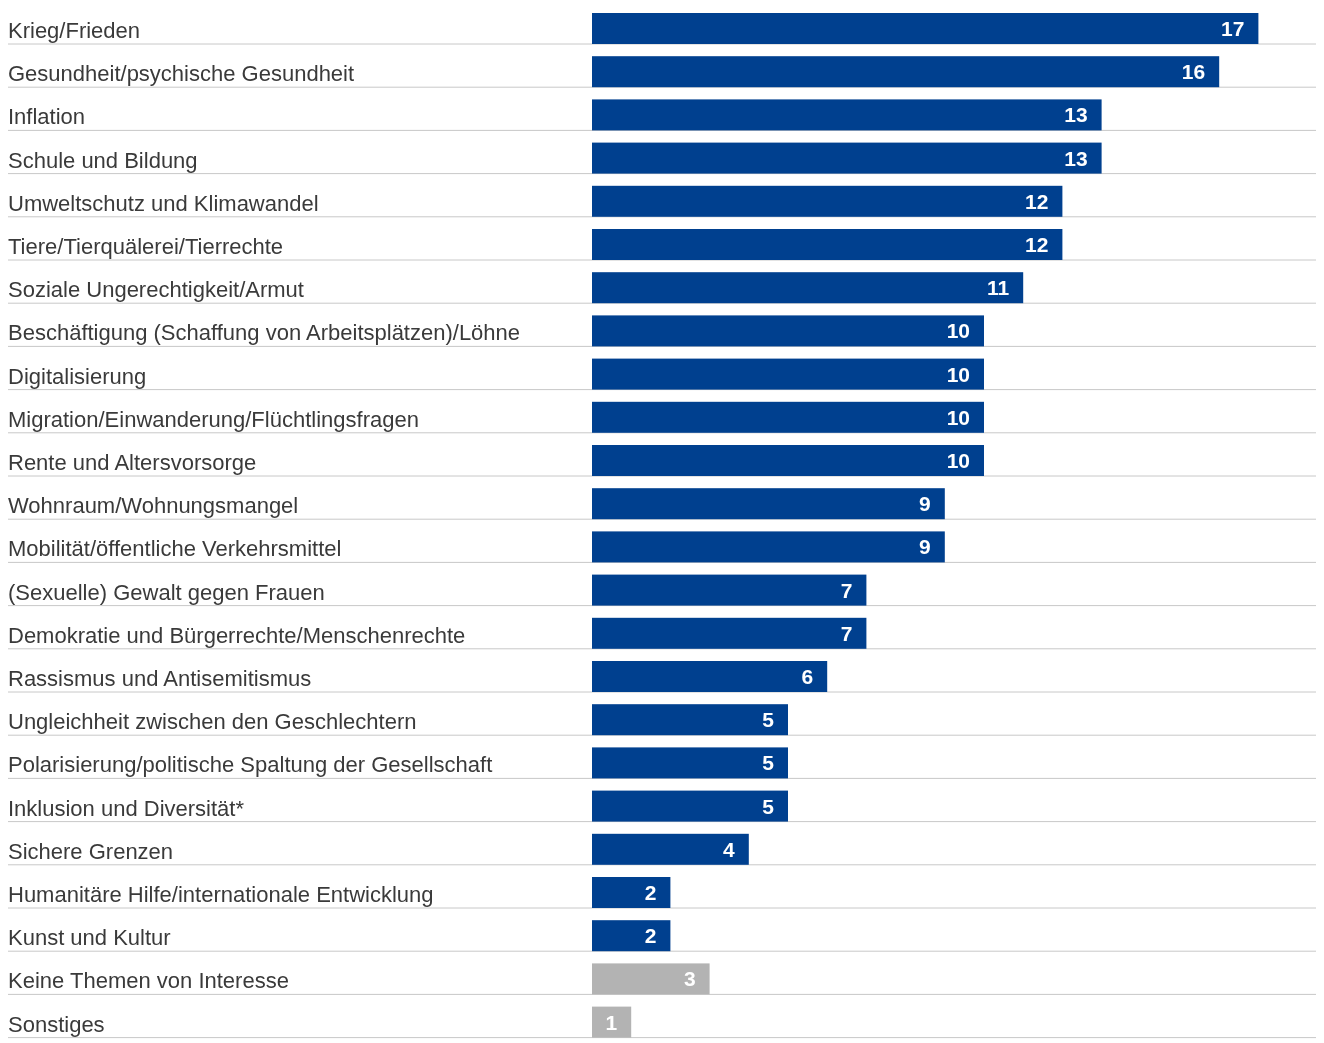  What do you see at coordinates (89, 938) in the screenshot?
I see `y-tick-label: Kunst und Kultur` at bounding box center [89, 938].